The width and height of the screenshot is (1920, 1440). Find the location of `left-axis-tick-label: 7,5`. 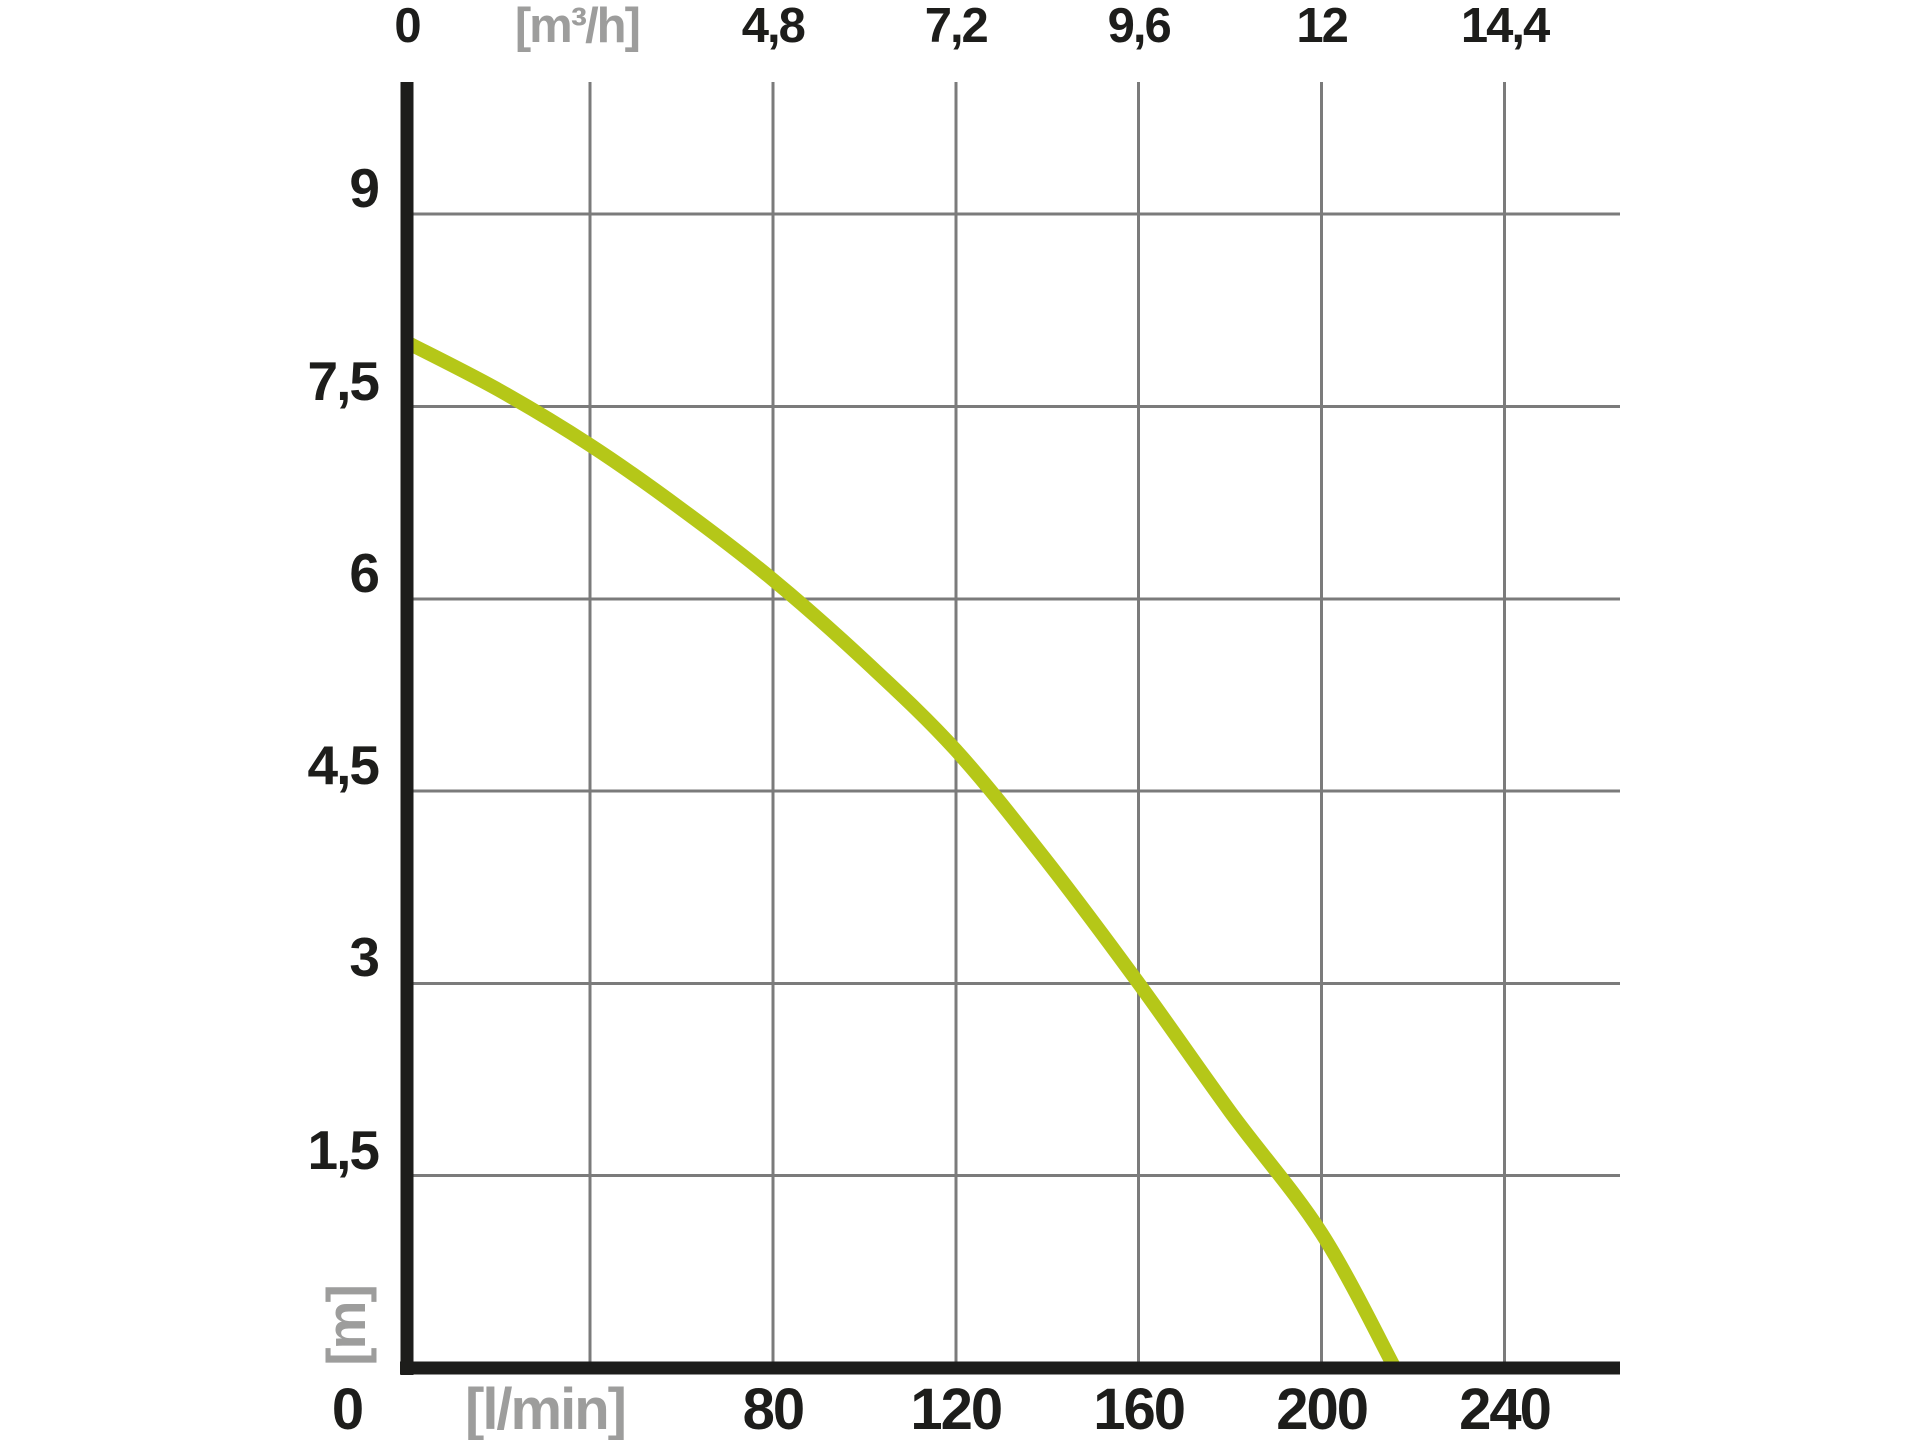

left-axis-tick-label: 7,5 is located at coordinates (343, 380).